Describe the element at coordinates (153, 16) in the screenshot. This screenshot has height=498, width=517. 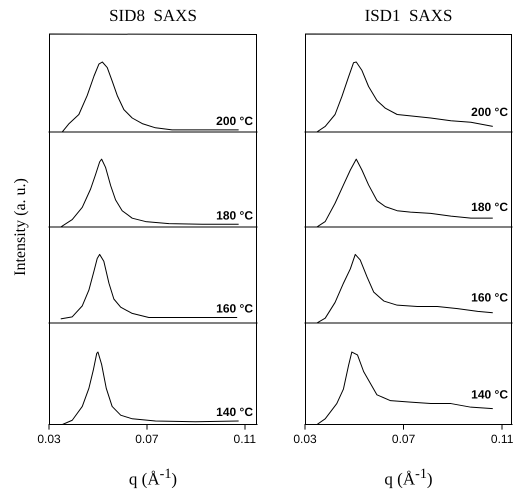
I see `chart-title: SID8 SAXS` at that location.